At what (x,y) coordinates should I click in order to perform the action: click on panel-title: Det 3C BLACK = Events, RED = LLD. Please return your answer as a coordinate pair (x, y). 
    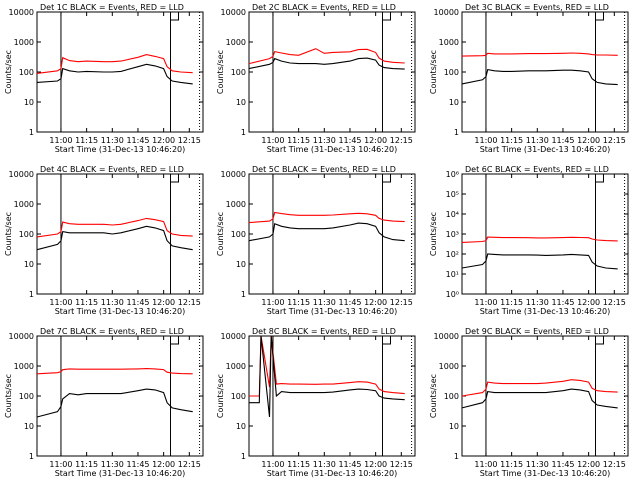
    Looking at the image, I should click on (537, 7).